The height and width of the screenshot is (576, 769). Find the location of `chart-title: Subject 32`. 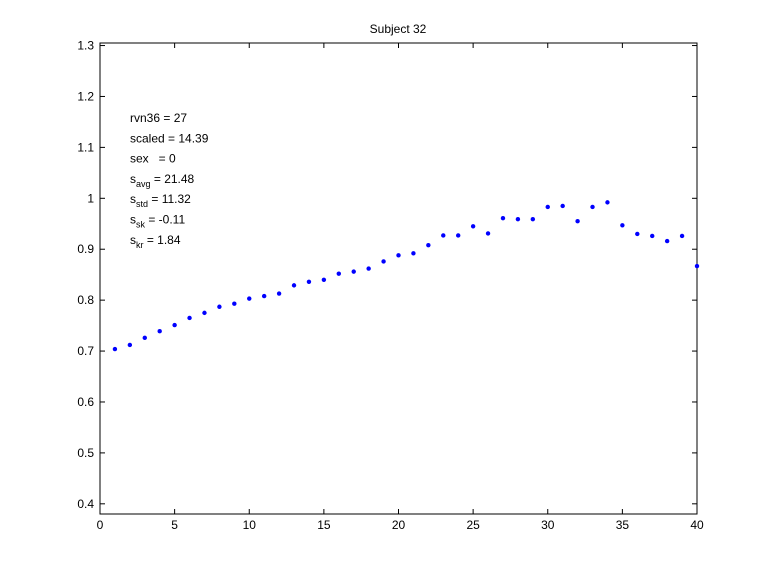

chart-title: Subject 32 is located at coordinates (398, 29).